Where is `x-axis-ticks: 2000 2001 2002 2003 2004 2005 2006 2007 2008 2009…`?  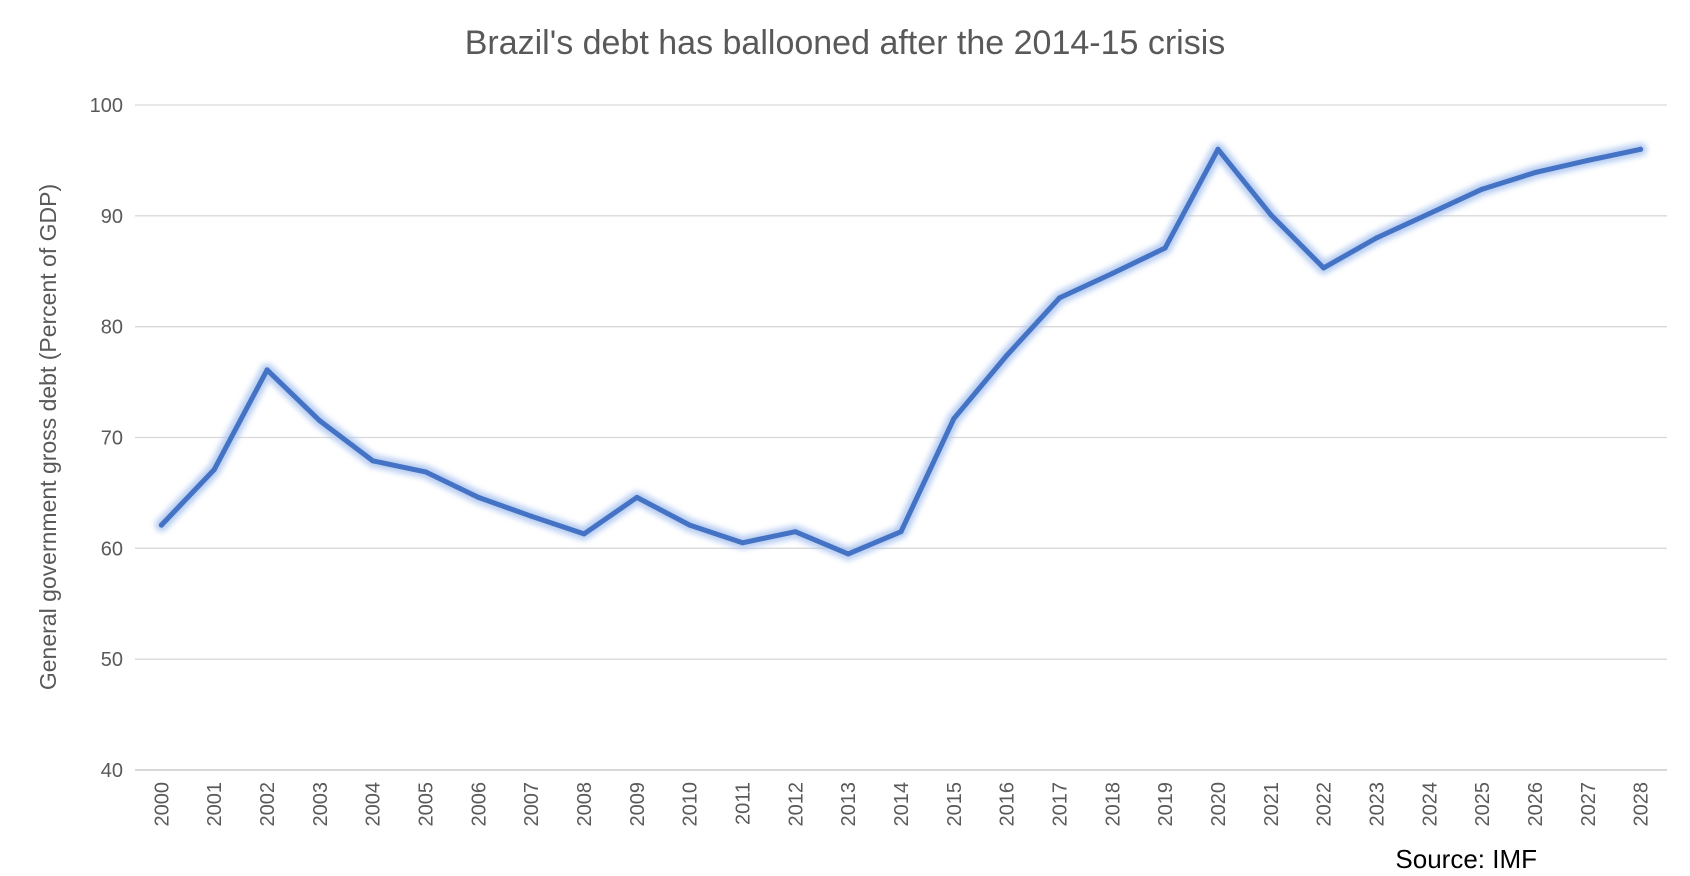
x-axis-ticks: 2000 2001 2002 2003 2004 2005 2006 2007 2008 2009… is located at coordinates (901, 804).